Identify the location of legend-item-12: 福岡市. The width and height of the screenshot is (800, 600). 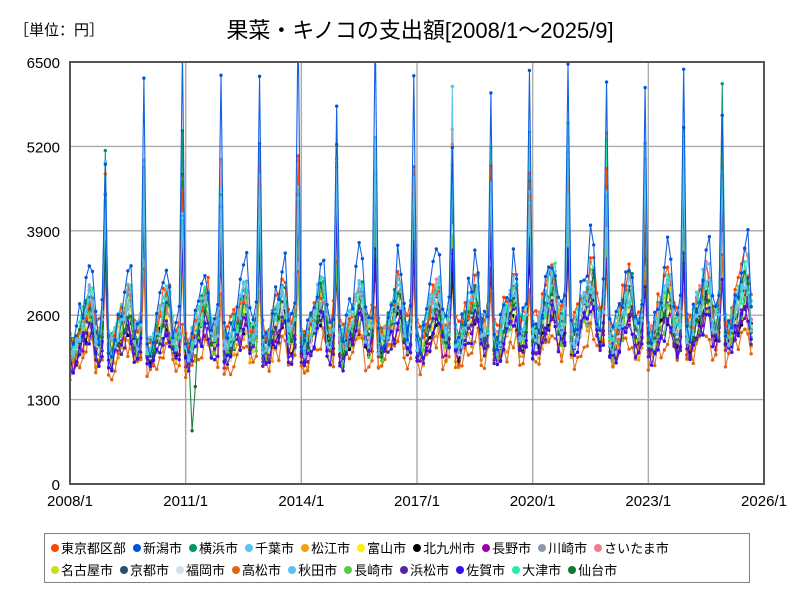
(200, 570).